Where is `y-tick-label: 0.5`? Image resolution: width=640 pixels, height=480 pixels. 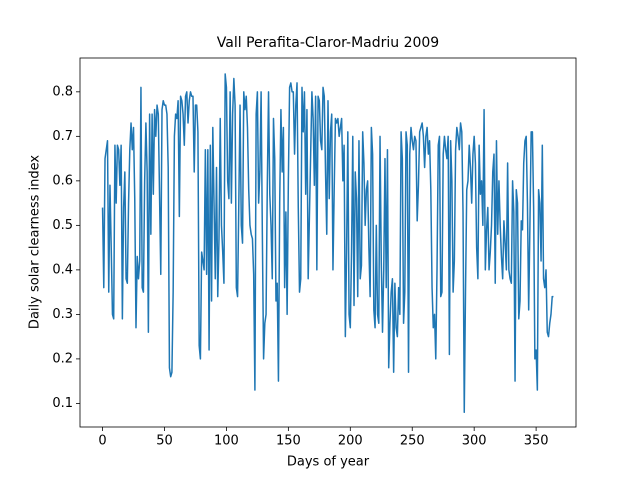
y-tick-label: 0.5 is located at coordinates (62, 225).